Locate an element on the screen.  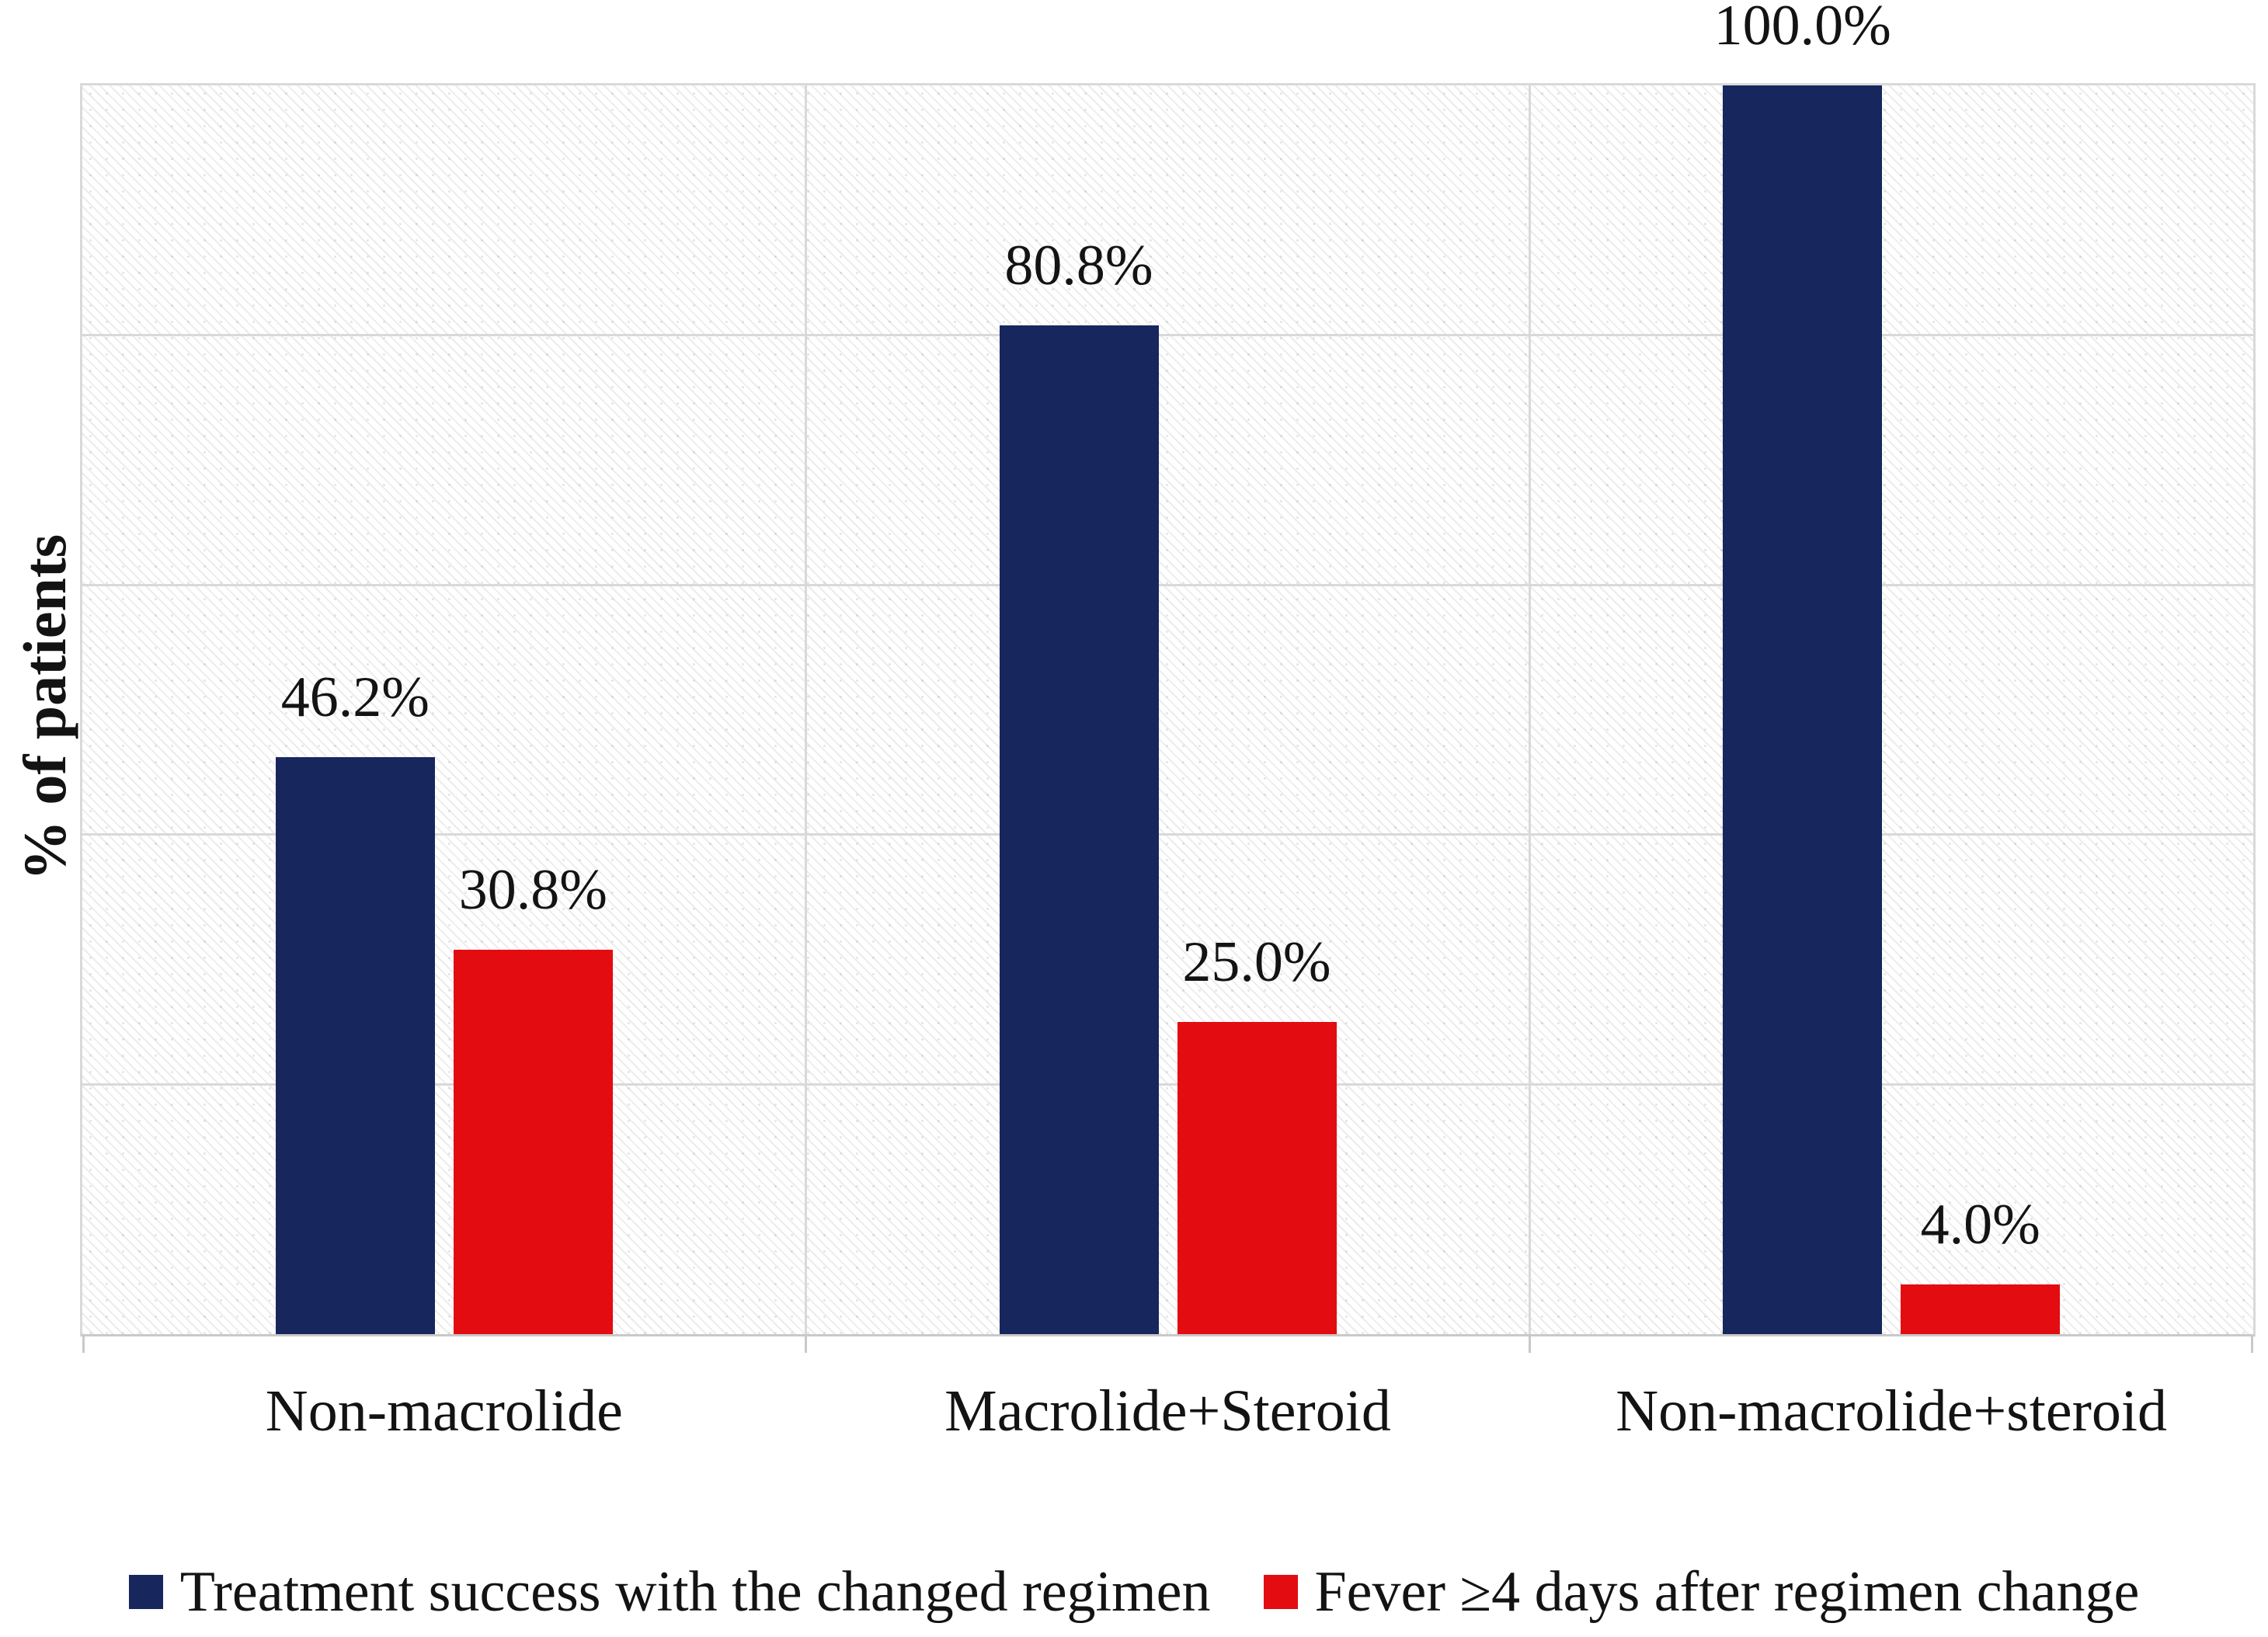
y-axis-title-text: % of patients is located at coordinates (44, 708).